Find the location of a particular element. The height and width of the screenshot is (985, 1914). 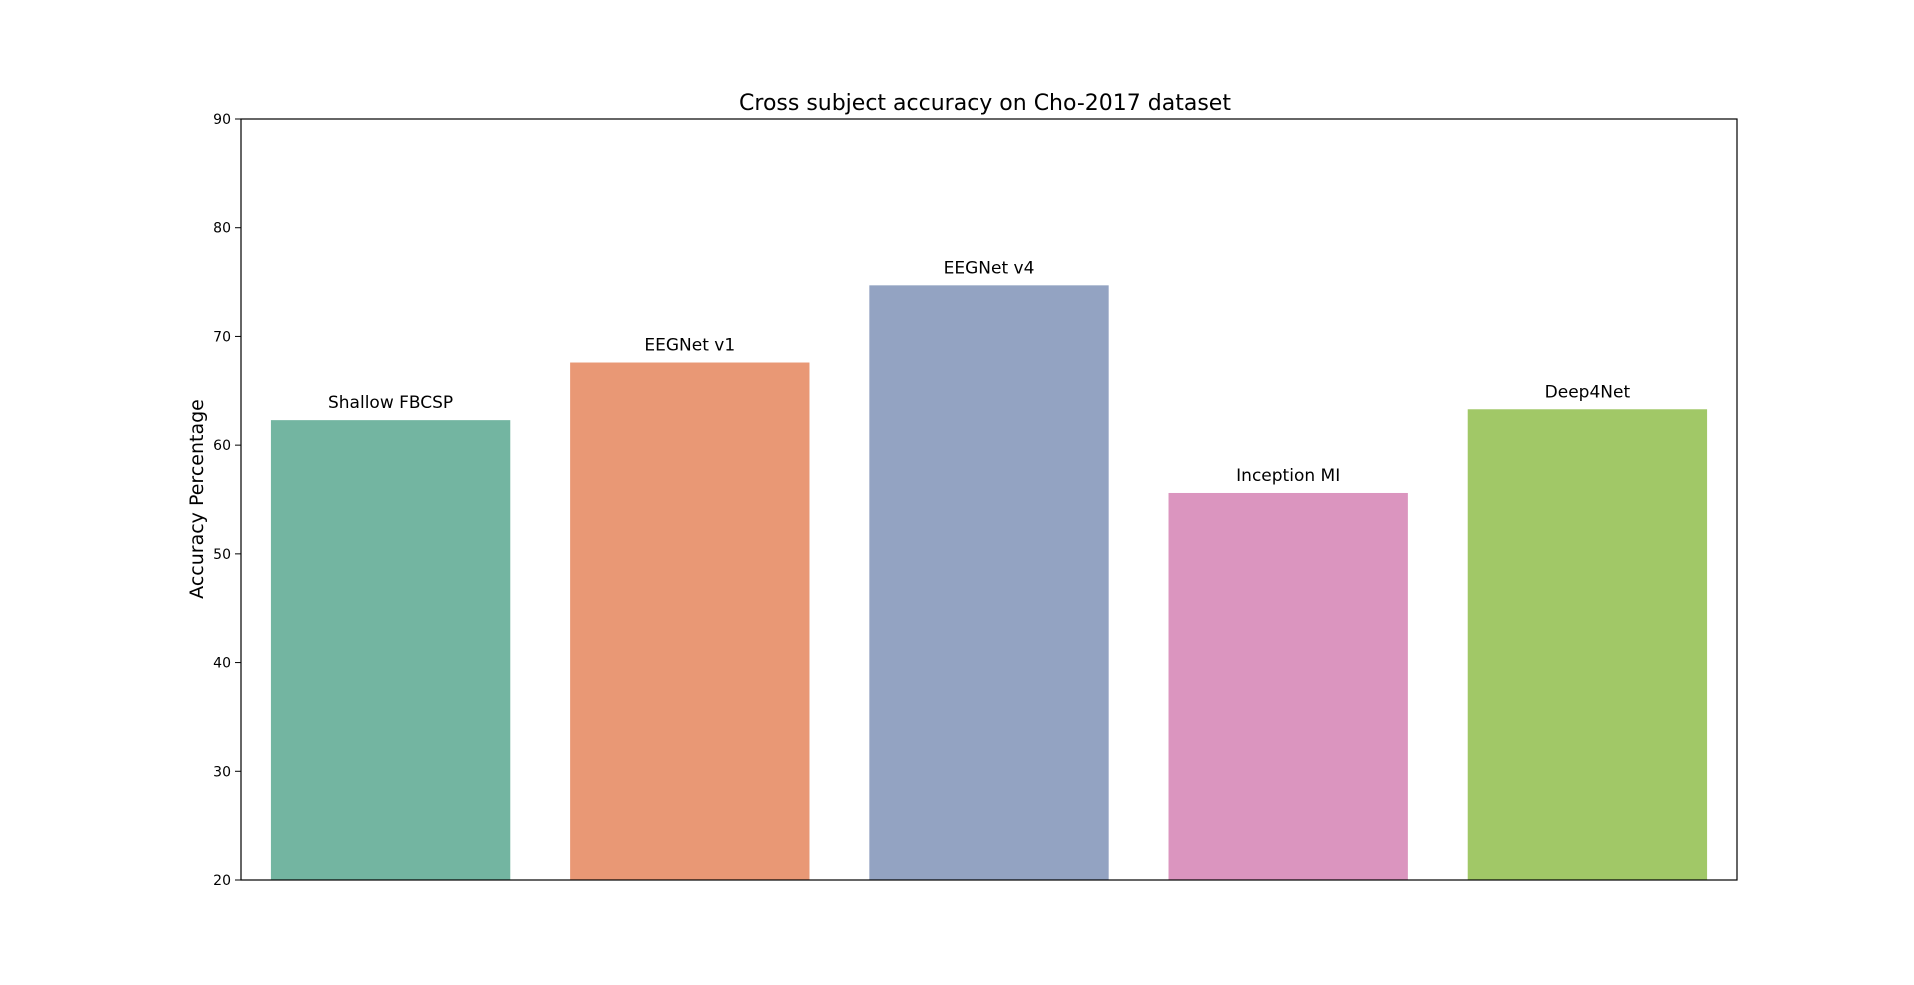

bar-label-2: EEGNet v4 is located at coordinates (989, 268).